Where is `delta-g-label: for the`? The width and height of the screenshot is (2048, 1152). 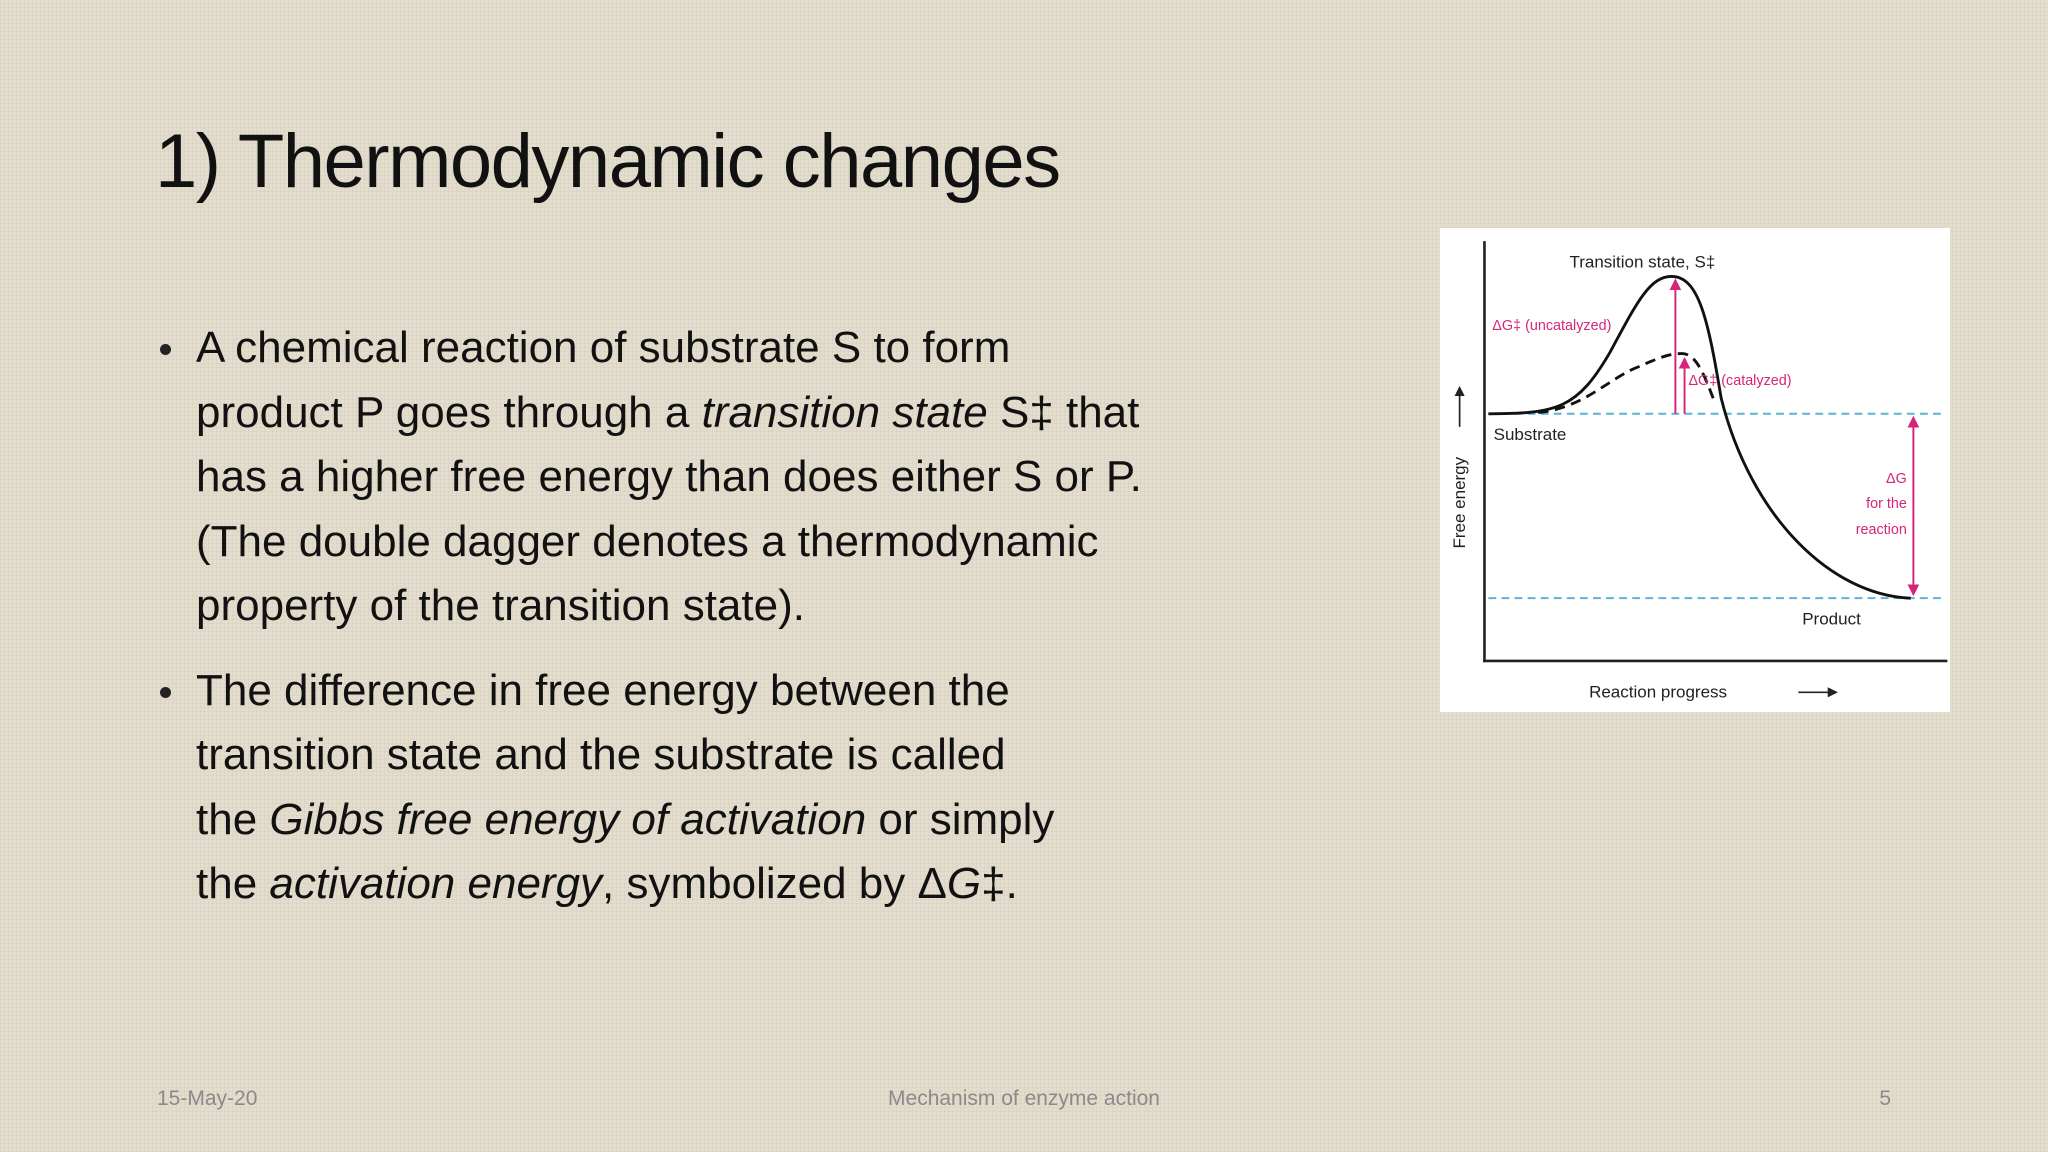 delta-g-label: for the is located at coordinates (1886, 504).